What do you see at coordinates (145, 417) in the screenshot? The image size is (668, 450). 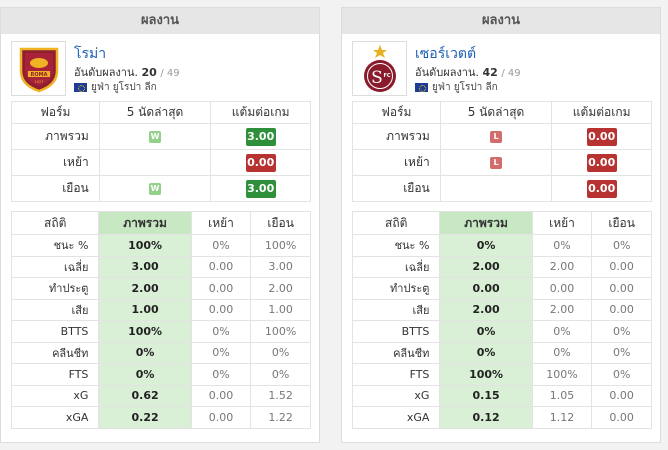 I see `stat-overall-value: 0.22` at bounding box center [145, 417].